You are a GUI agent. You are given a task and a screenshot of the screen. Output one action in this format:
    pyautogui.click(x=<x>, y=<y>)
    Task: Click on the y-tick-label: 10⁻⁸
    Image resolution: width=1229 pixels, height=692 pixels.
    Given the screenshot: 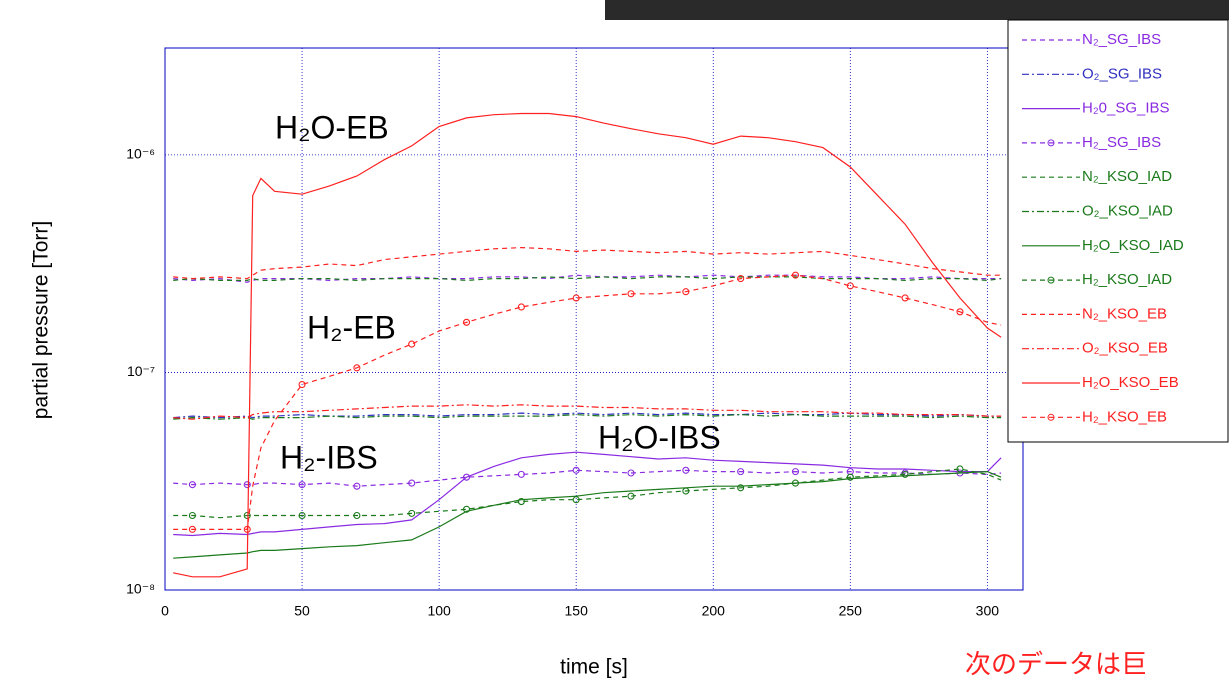 What is the action you would take?
    pyautogui.click(x=140, y=589)
    